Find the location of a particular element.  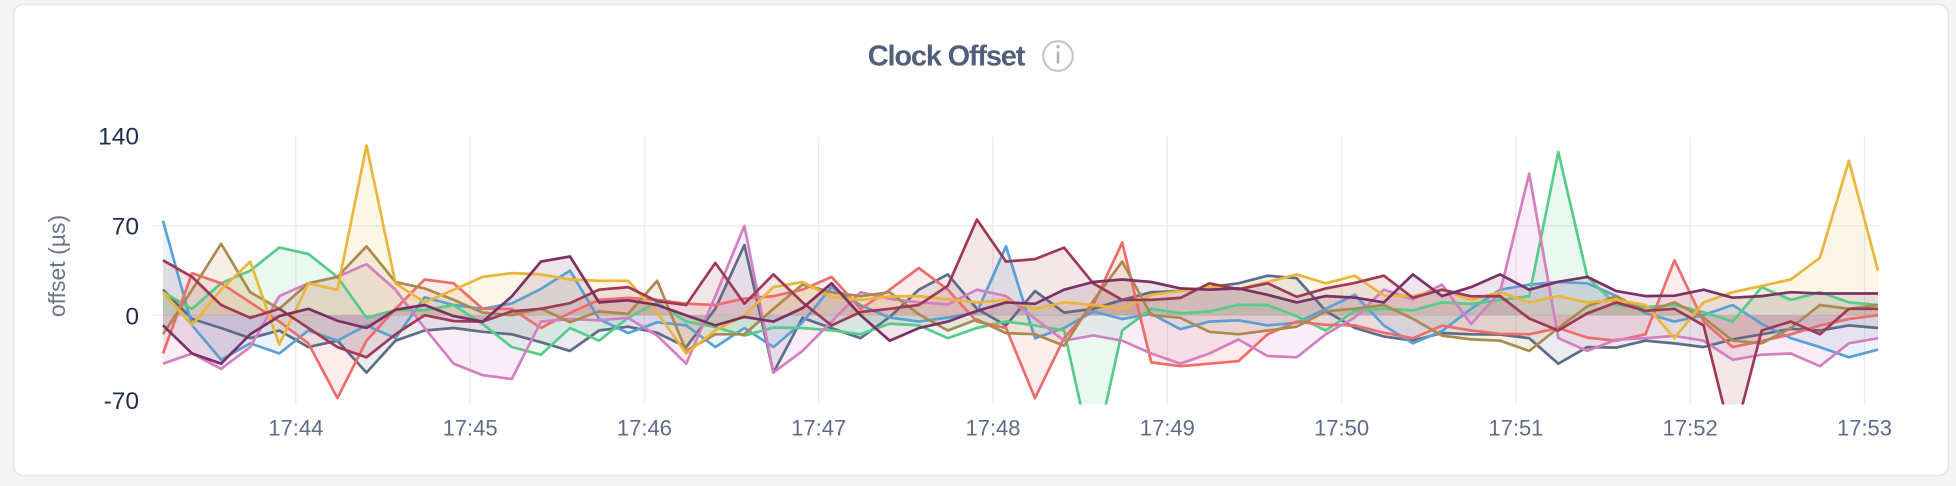

svg-text: 17:45 is located at coordinates (470, 428).